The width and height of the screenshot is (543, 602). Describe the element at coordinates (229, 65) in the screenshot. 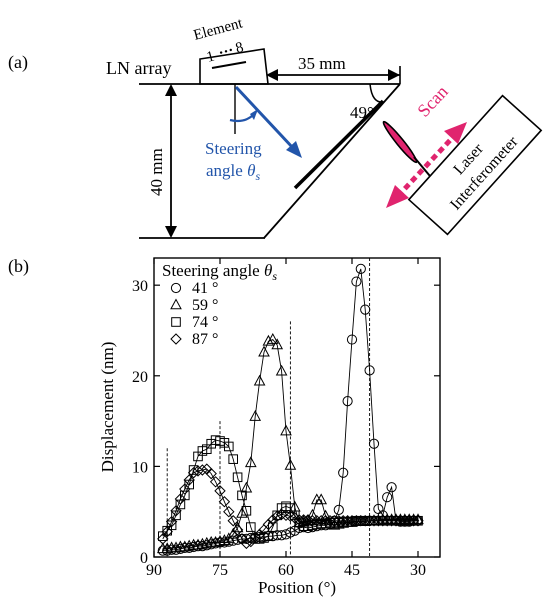

I see `element-line` at that location.